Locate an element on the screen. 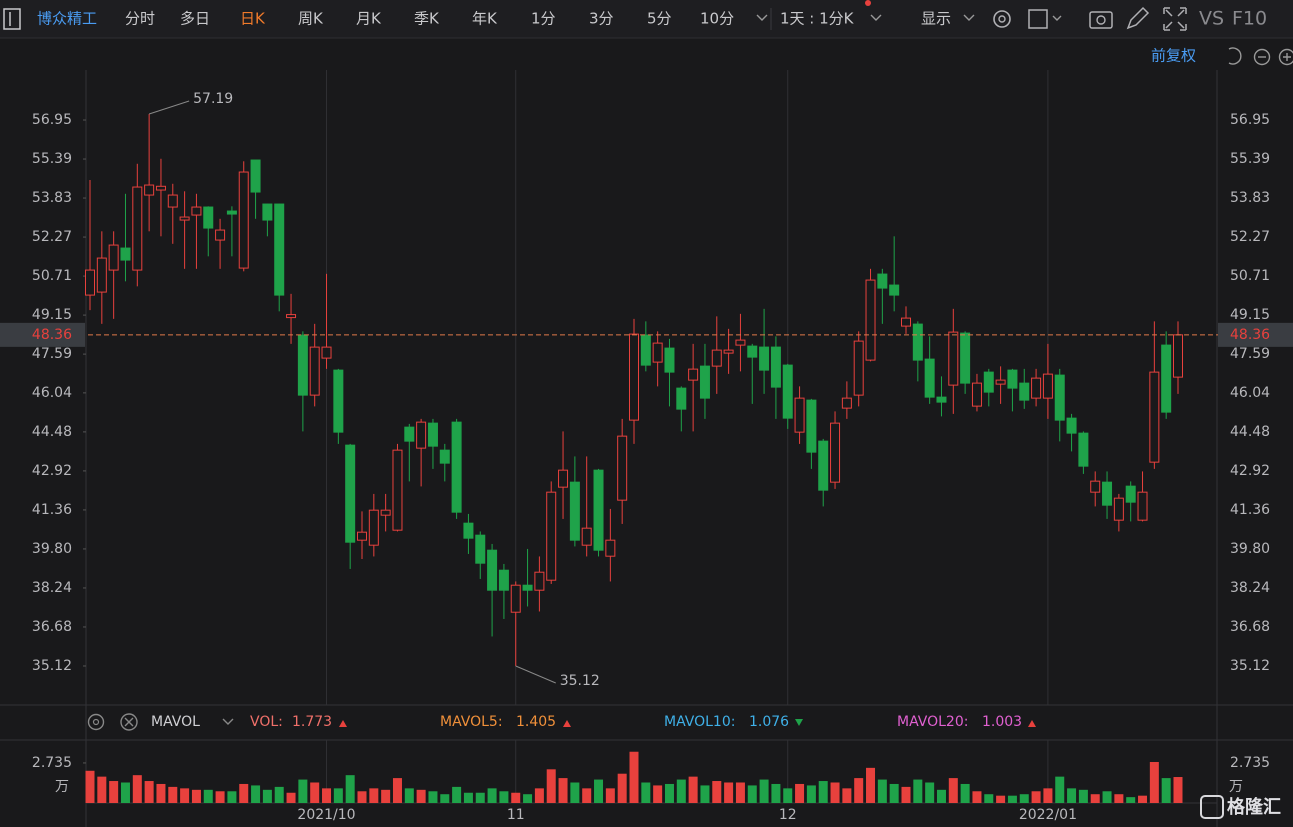 The height and width of the screenshot is (827, 1293). up-arrow is located at coordinates (567, 723).